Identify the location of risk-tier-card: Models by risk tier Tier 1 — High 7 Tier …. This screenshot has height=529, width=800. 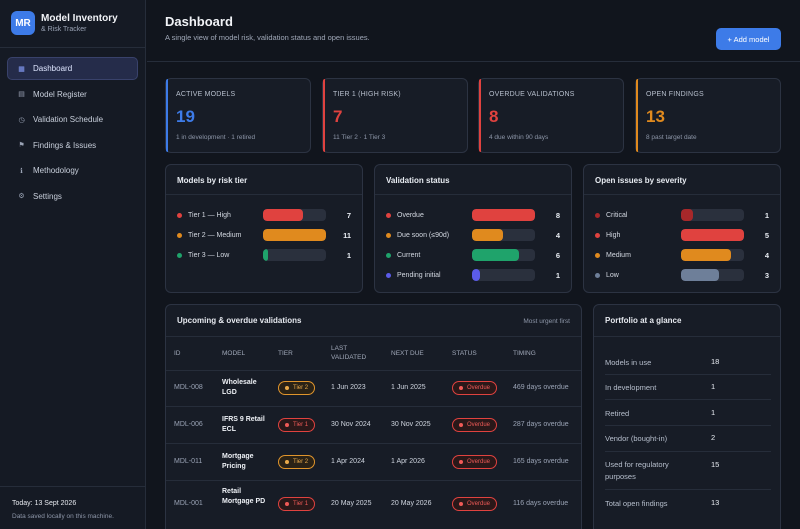
(264, 228).